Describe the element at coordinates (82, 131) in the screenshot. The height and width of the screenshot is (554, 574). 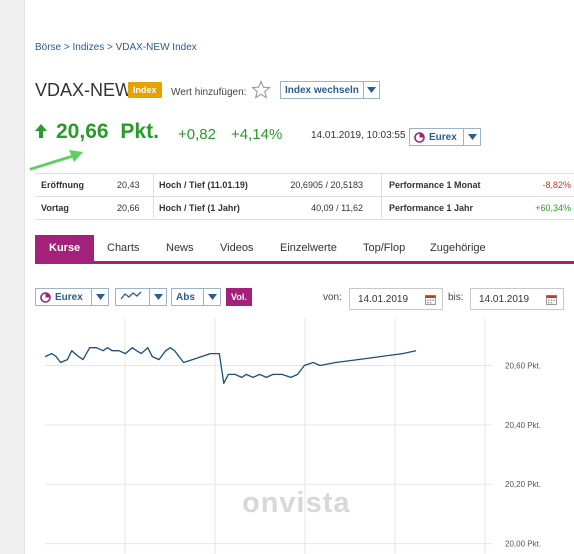
I see `last-price-value: 20,66` at that location.